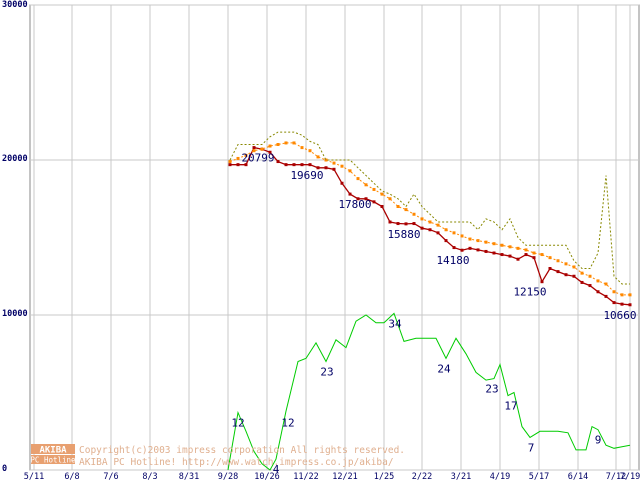 The image size is (640, 484). I want to click on x-tick-label: 2/22, so click(422, 476).